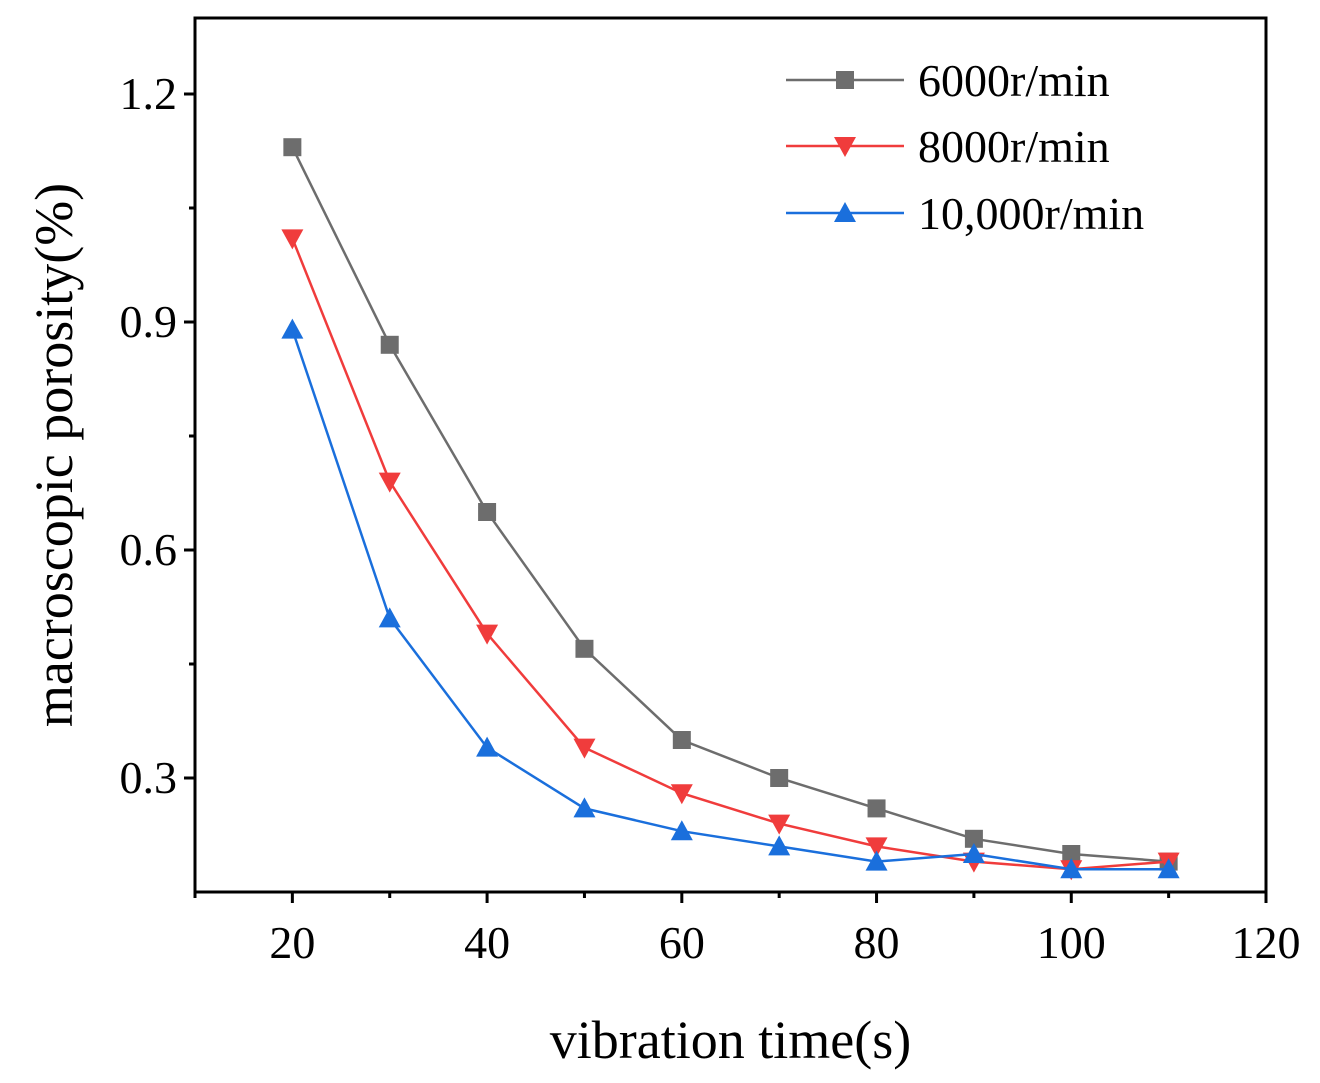 The height and width of the screenshot is (1083, 1320). What do you see at coordinates (1266, 942) in the screenshot?
I see `x-tick-label: 120` at bounding box center [1266, 942].